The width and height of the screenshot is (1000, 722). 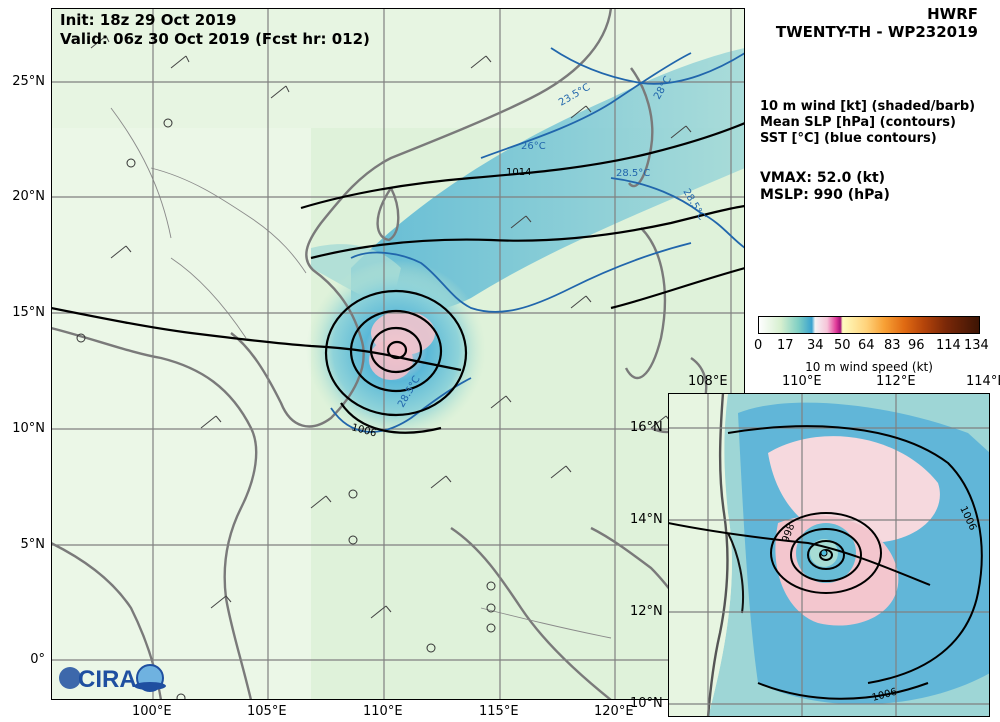 What do you see at coordinates (28, 81) in the screenshot?
I see `lat-tick: 25°N` at bounding box center [28, 81].